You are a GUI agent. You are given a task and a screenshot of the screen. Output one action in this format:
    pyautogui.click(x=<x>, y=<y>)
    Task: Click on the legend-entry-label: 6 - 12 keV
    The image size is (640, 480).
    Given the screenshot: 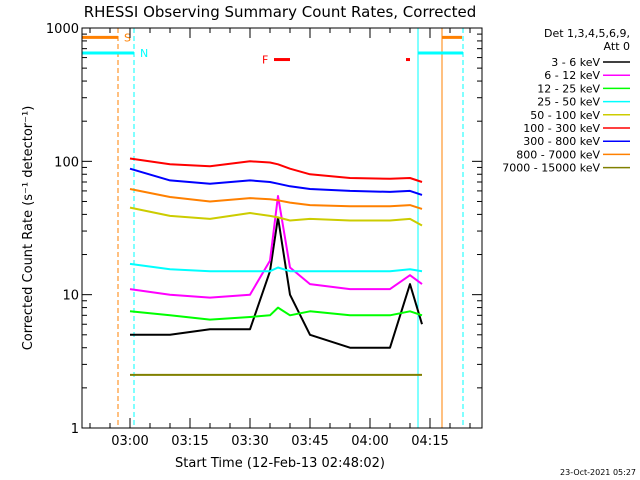 What is the action you would take?
    pyautogui.click(x=572, y=75)
    